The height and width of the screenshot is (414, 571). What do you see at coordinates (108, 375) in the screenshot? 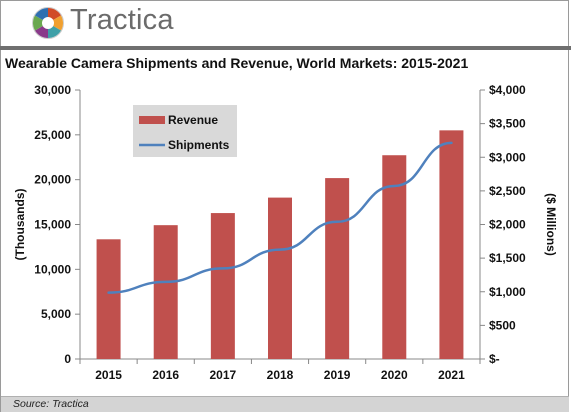
I see `x-tick-label: 2015` at bounding box center [108, 375].